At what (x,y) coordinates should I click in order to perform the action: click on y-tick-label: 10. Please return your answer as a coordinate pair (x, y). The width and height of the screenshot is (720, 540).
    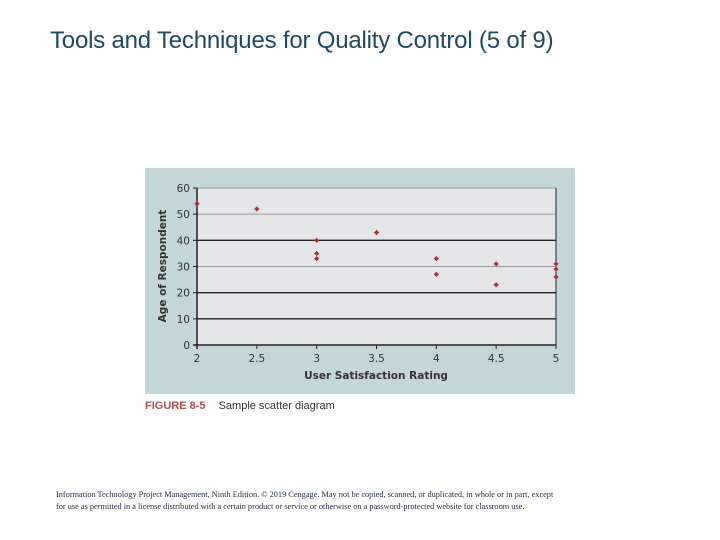
    Looking at the image, I should click on (183, 320).